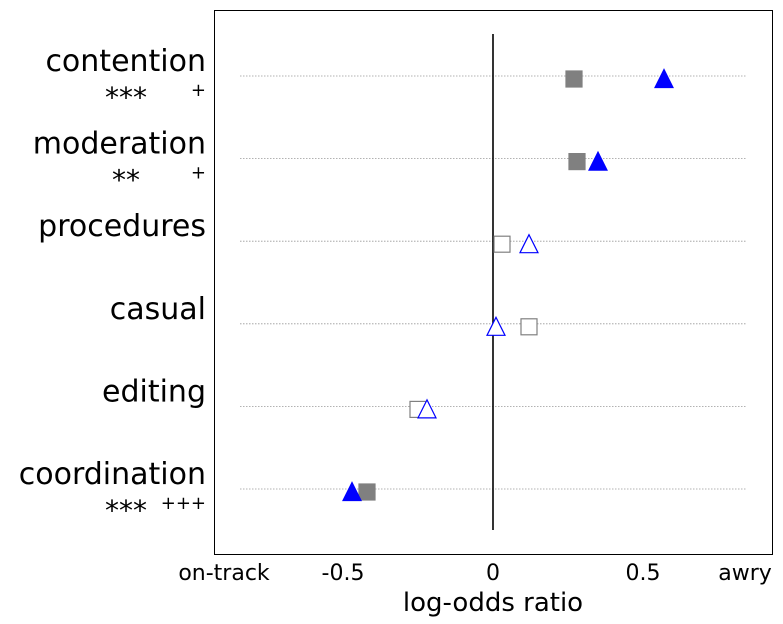  What do you see at coordinates (493, 603) in the screenshot?
I see `x-axis-title: log-odds ratio` at bounding box center [493, 603].